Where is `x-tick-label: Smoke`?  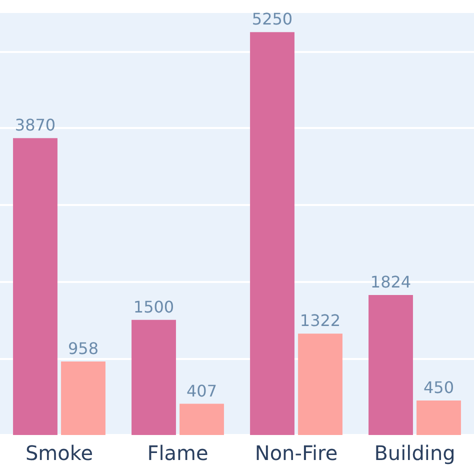
x-tick-label: Smoke is located at coordinates (59, 453).